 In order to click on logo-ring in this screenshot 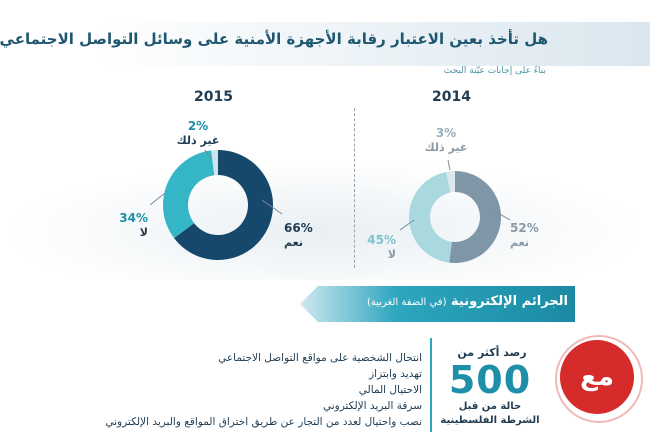, I will do `click(599, 379)`.